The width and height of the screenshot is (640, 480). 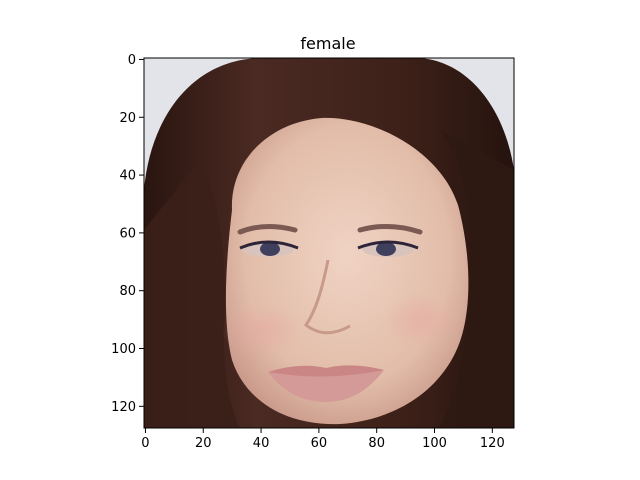 I want to click on left-eyebrow, so click(x=267, y=229).